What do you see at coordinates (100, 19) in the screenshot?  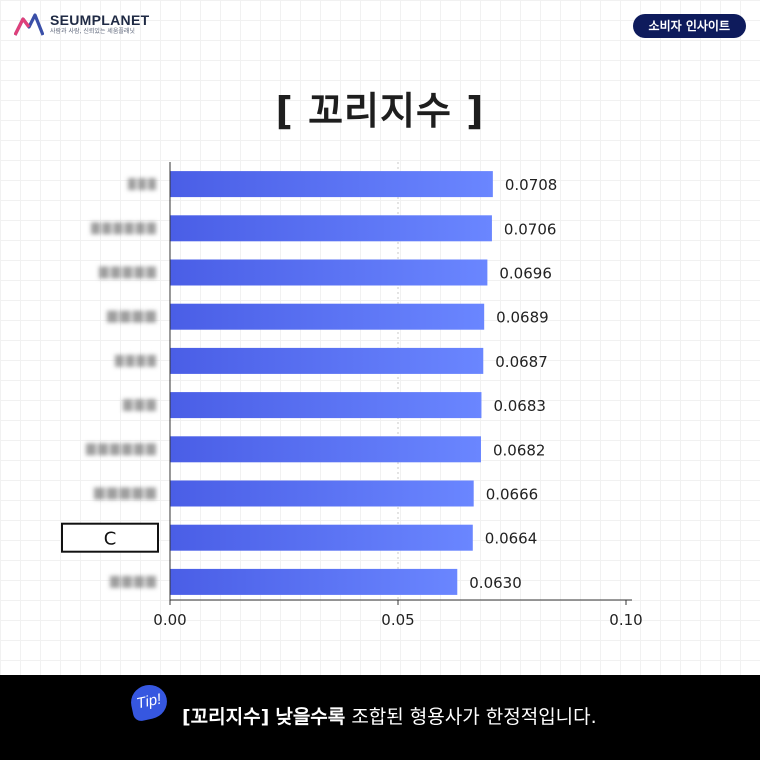 I see `logo-name: SEUMPLANET` at bounding box center [100, 19].